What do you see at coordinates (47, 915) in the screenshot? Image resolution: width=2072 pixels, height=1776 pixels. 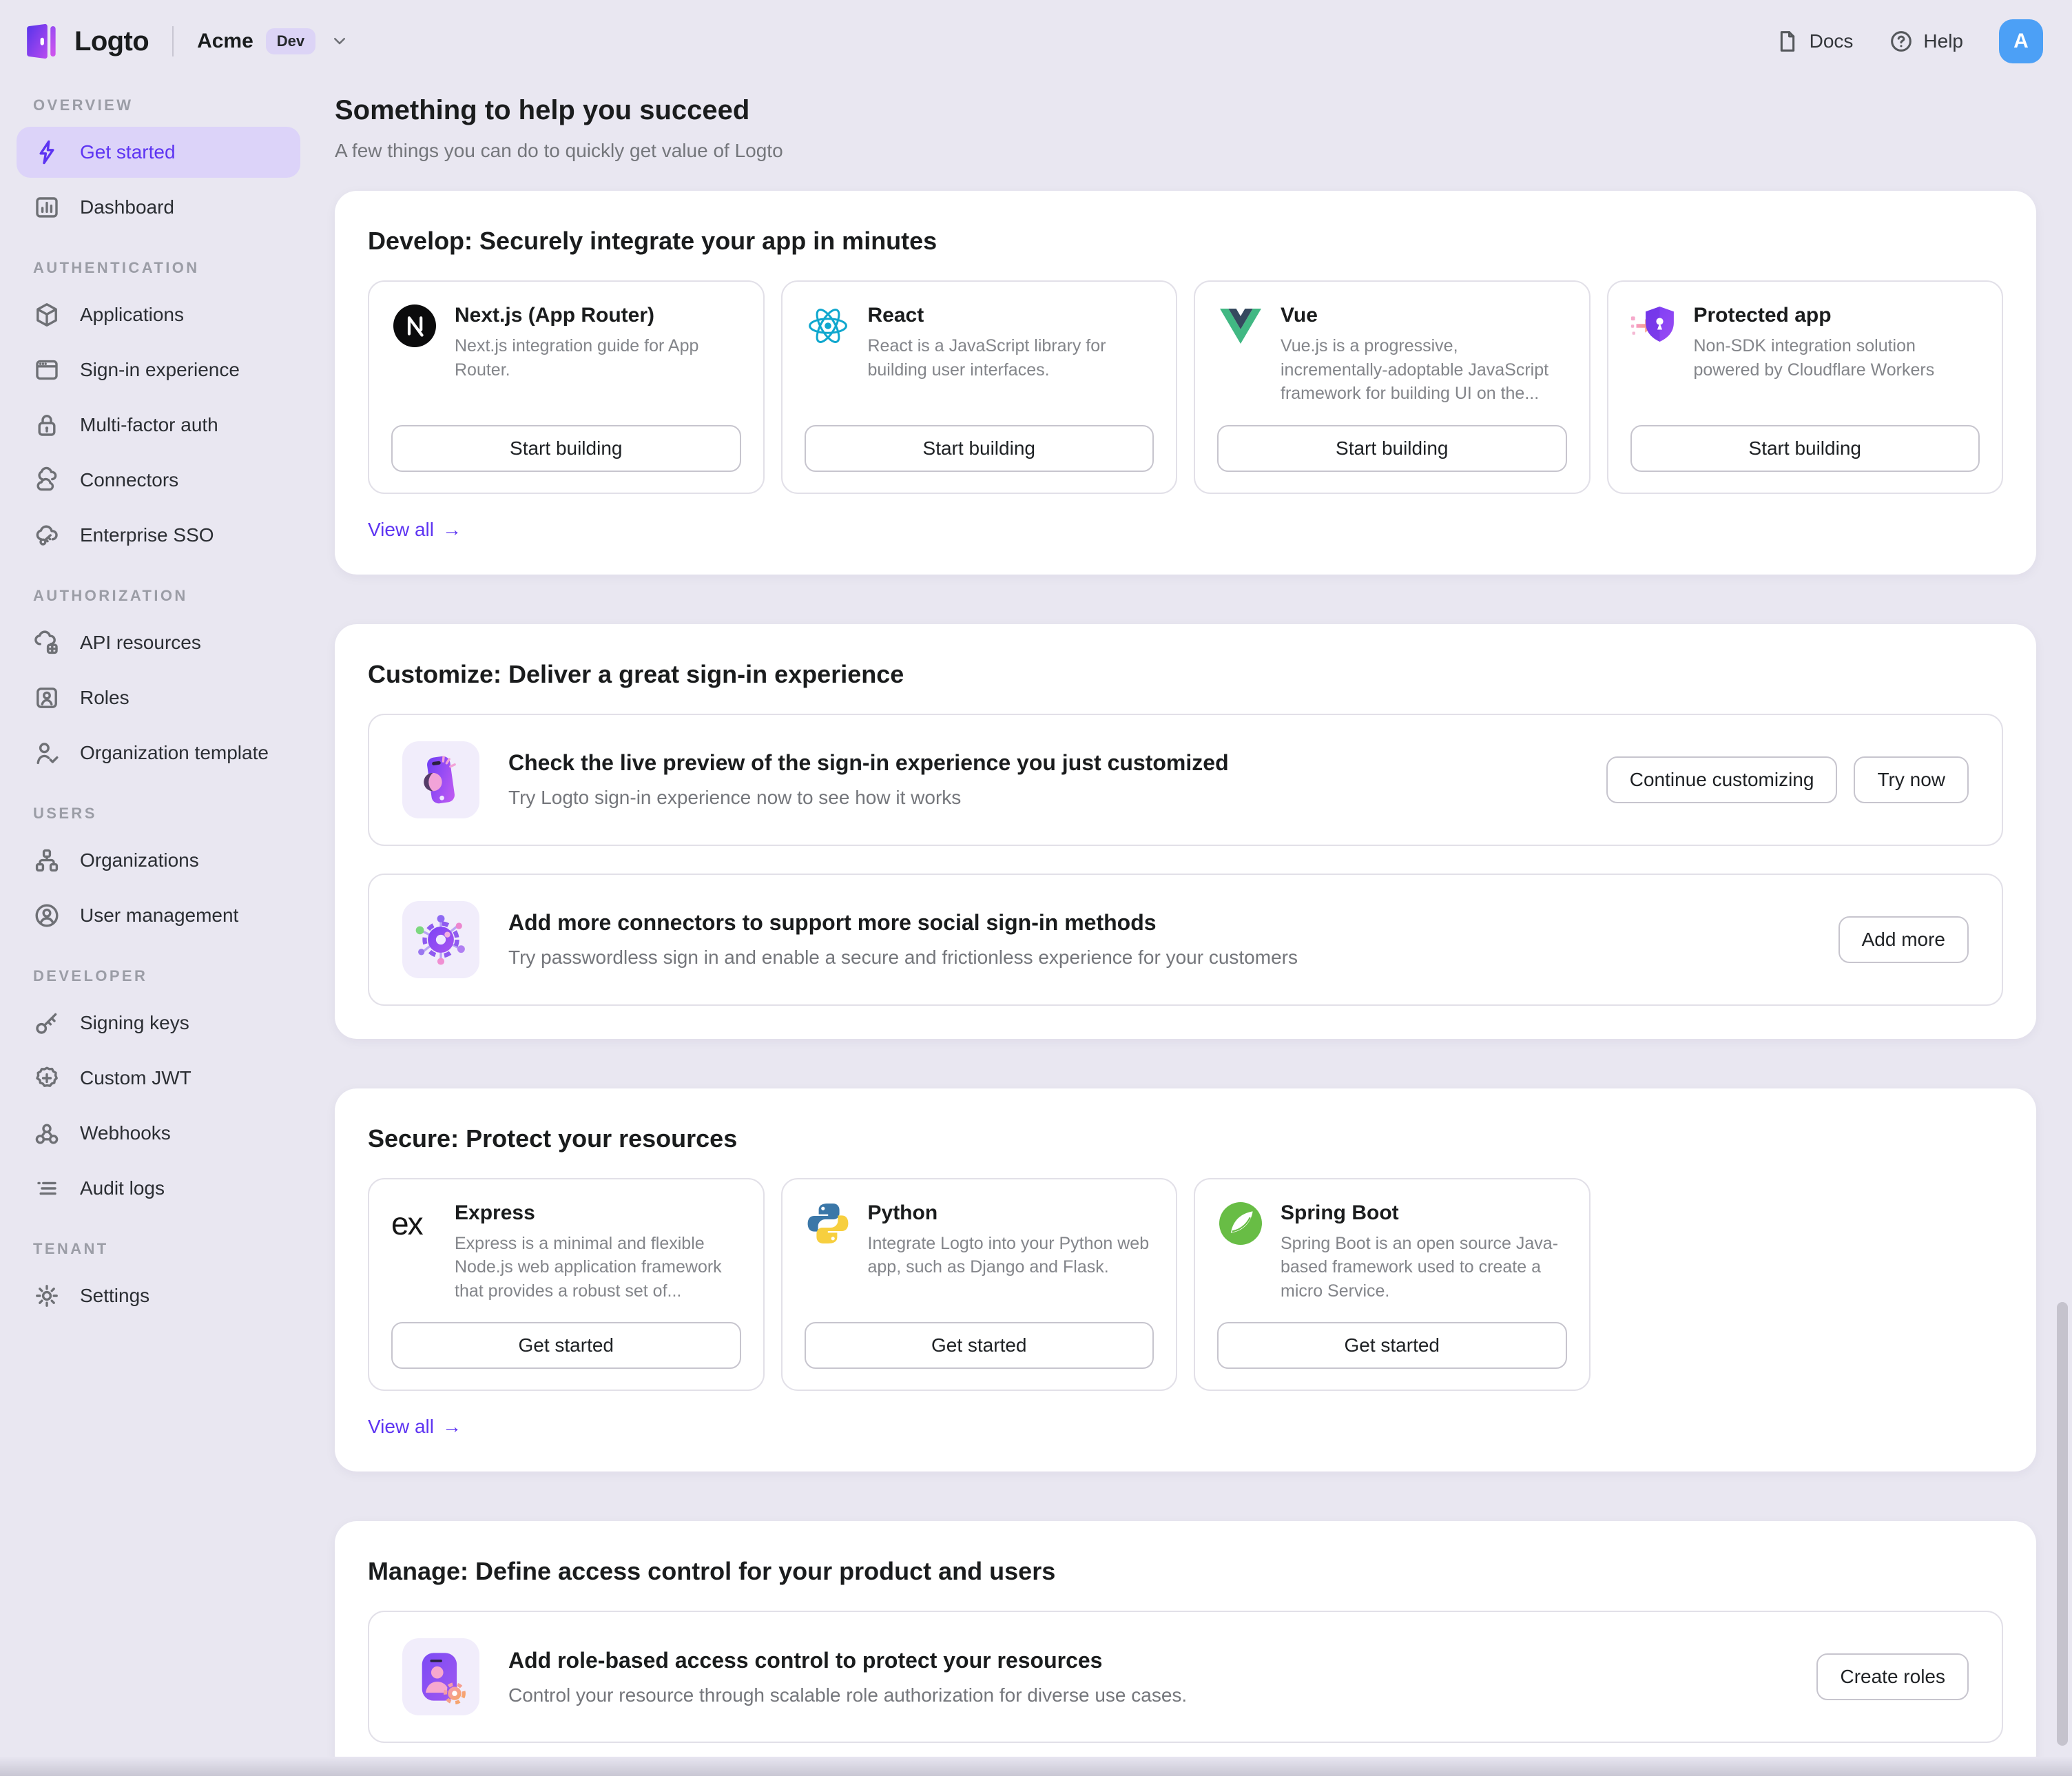 I see `person-circle-icon` at bounding box center [47, 915].